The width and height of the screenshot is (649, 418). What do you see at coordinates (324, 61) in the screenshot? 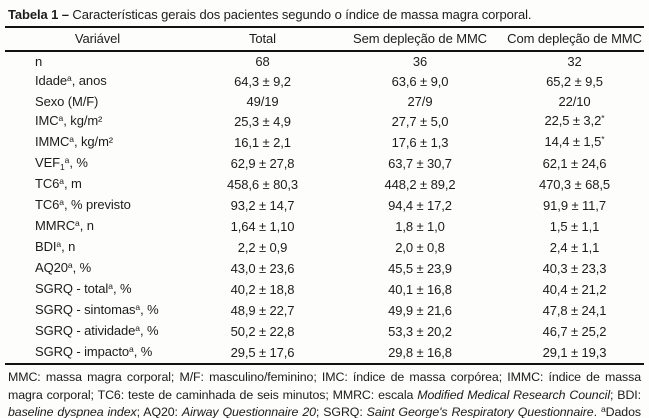
I see `table-row: n 68 36 32` at bounding box center [324, 61].